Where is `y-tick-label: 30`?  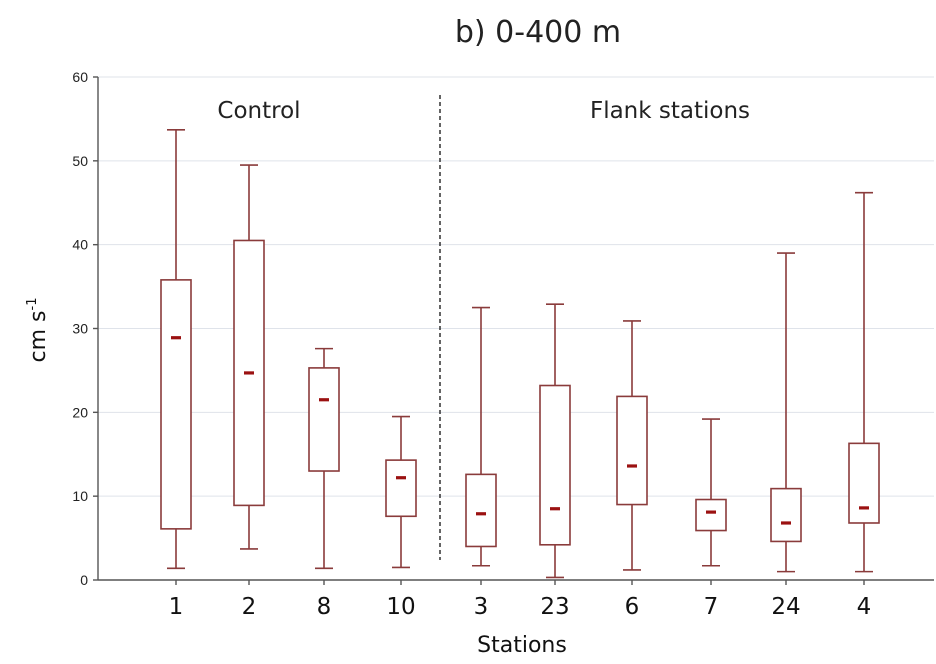 y-tick-label: 30 is located at coordinates (80, 329).